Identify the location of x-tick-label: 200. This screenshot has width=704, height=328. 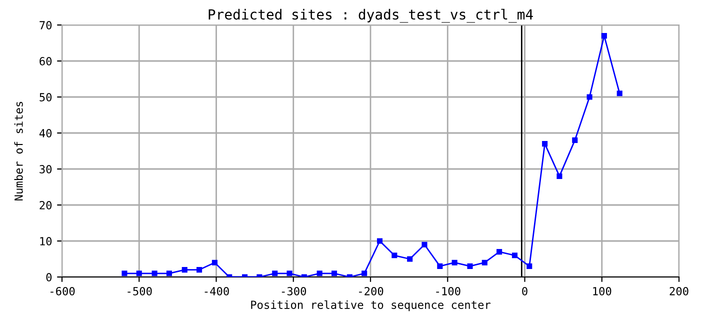
(679, 291).